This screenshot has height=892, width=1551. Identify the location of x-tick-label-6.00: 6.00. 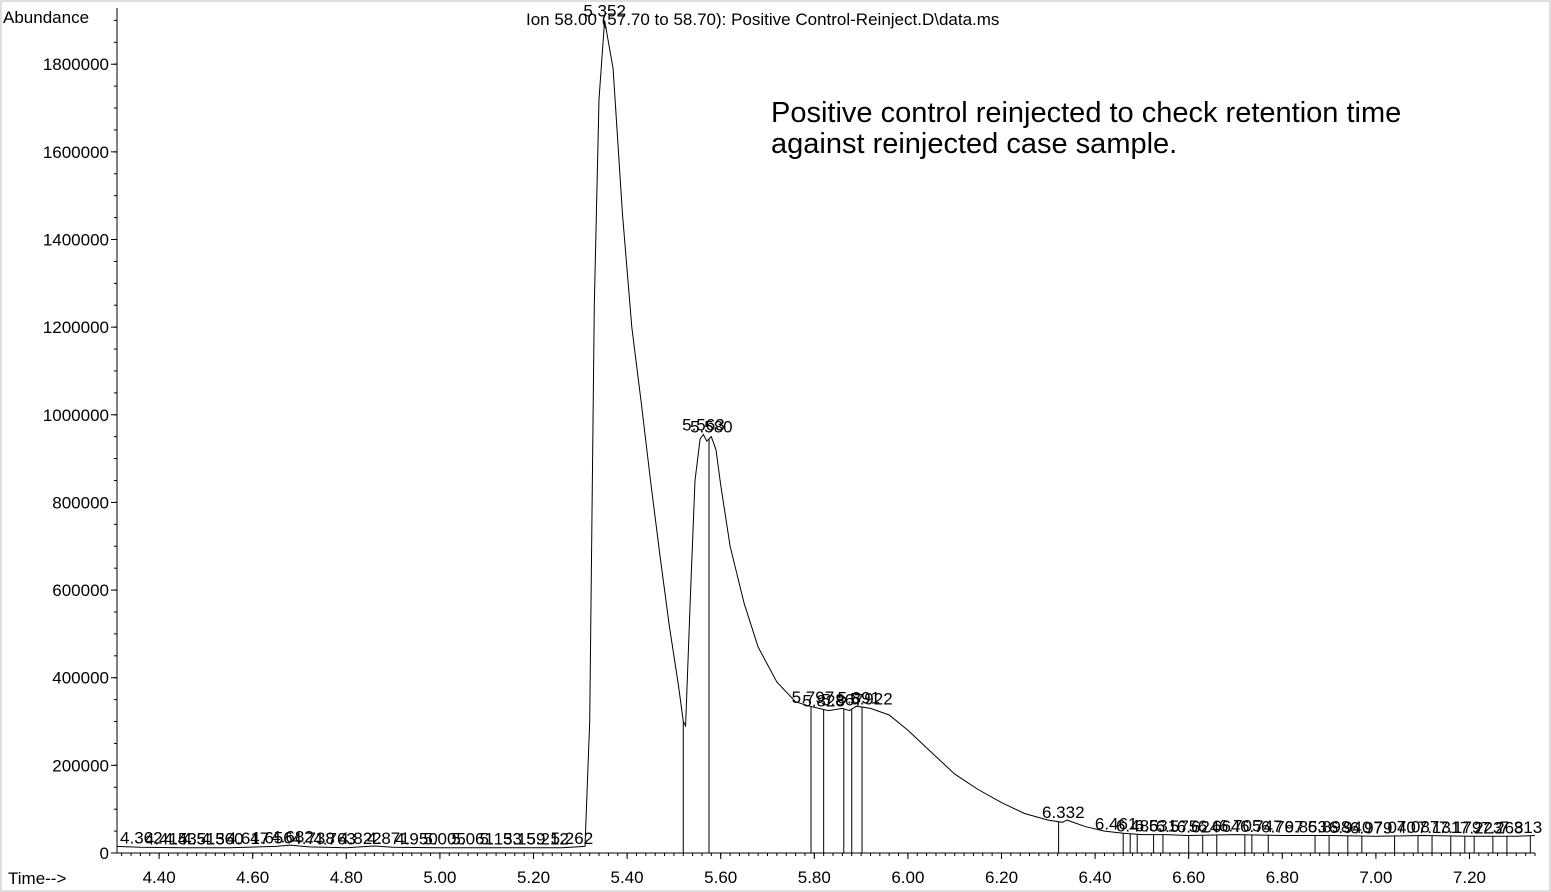
(907, 877).